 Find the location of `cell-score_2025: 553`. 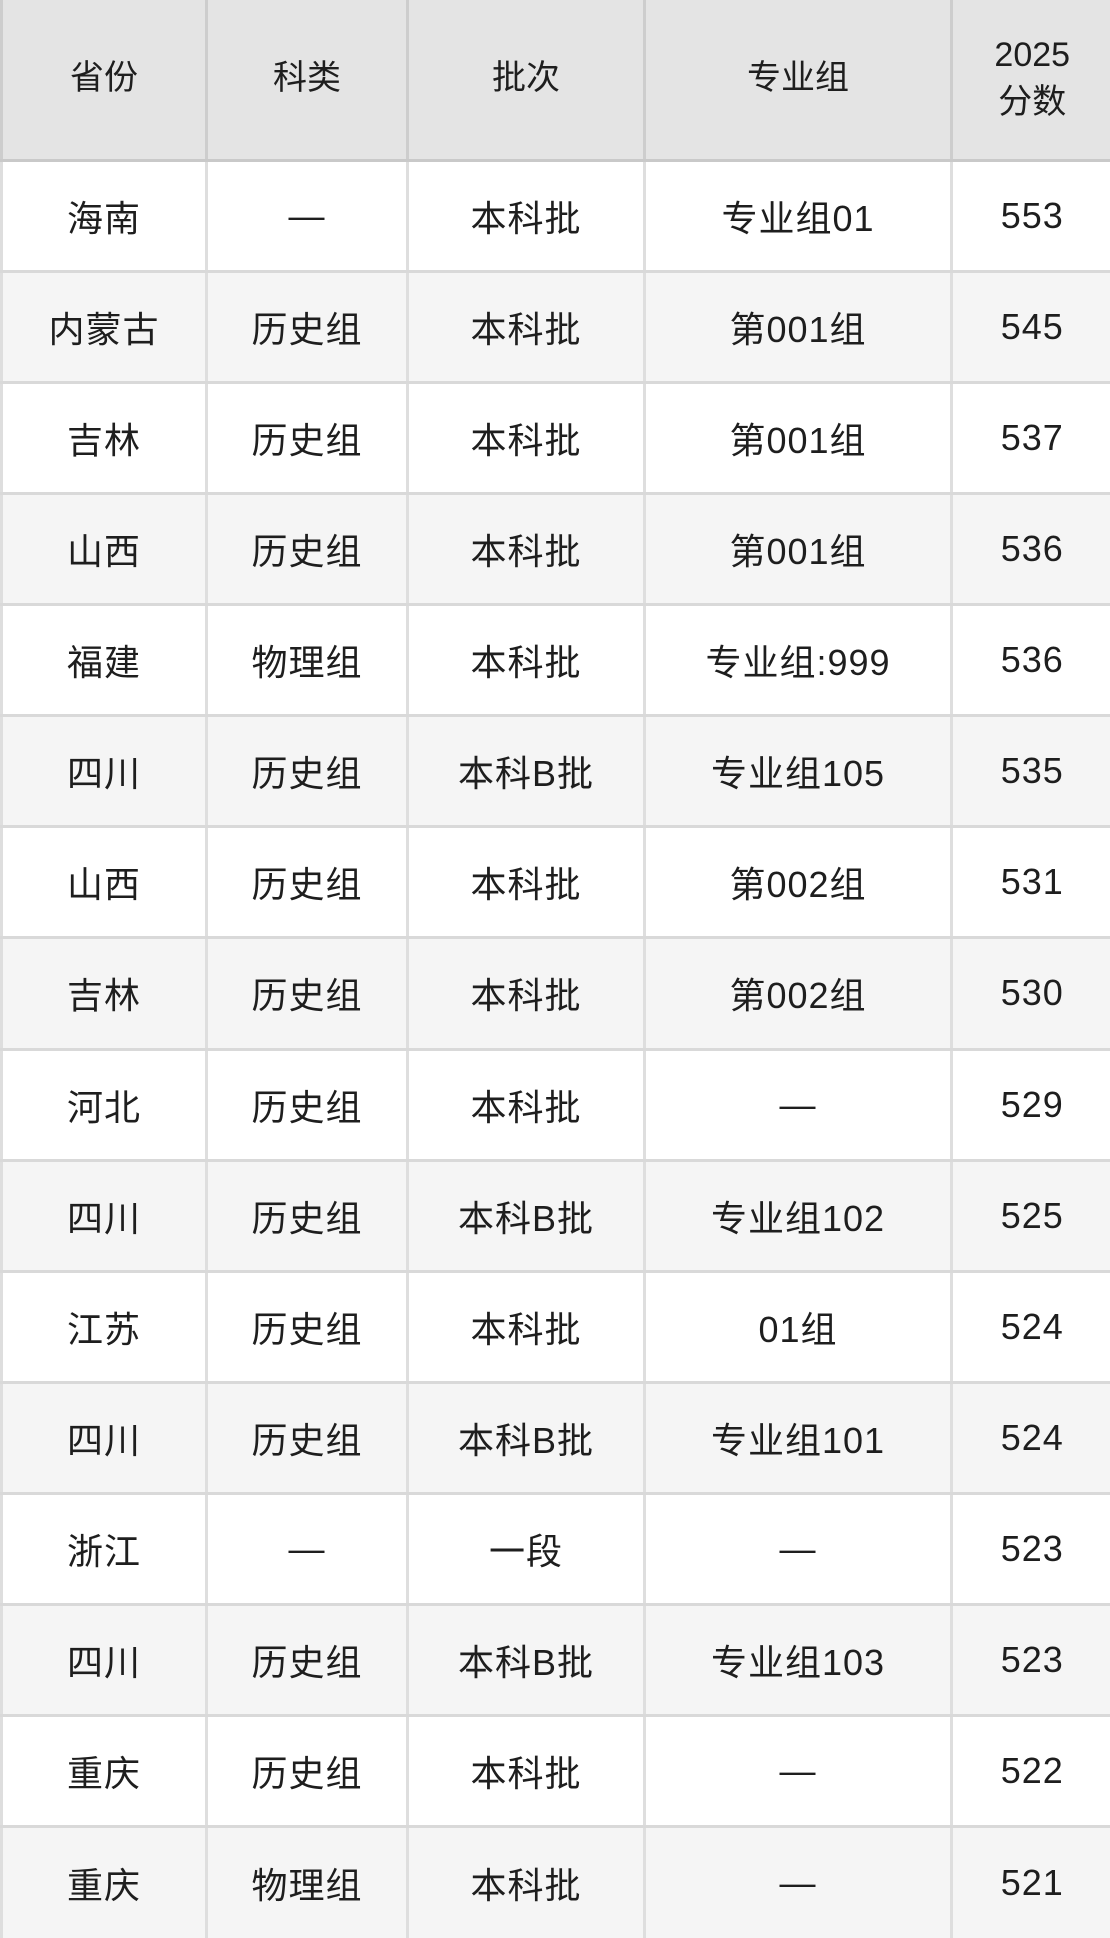

cell-score_2025: 553 is located at coordinates (1030, 216).